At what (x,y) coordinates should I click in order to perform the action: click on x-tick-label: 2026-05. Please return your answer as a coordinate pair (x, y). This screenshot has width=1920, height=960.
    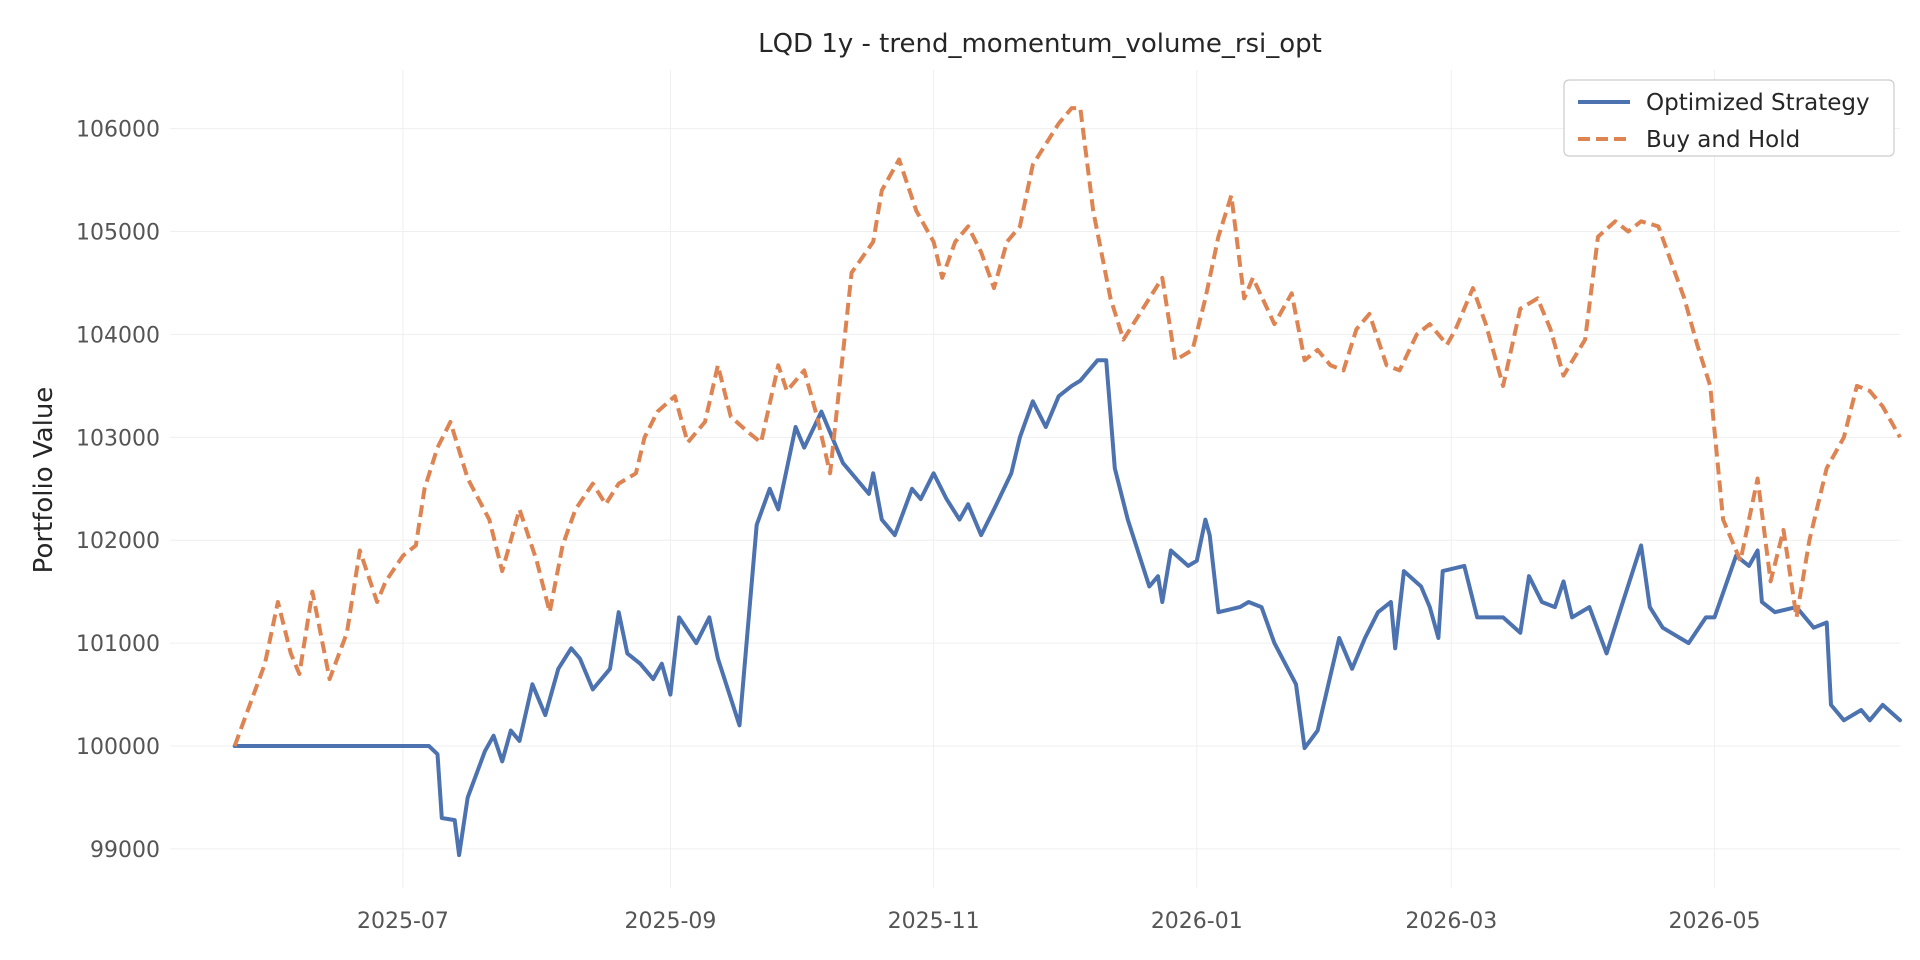
    Looking at the image, I should click on (1715, 921).